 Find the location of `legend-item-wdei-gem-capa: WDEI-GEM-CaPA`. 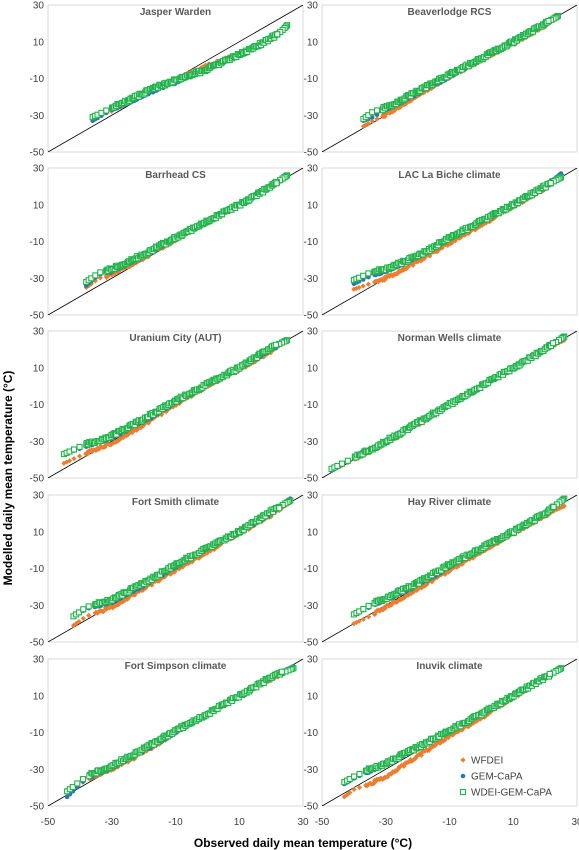

legend-item-wdei-gem-capa: WDEI-GEM-CaPA is located at coordinates (505, 793).